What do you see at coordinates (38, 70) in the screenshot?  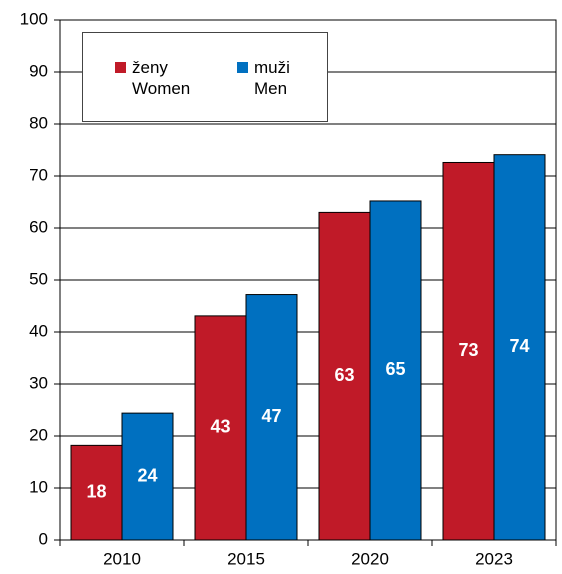 I see `y-tick-label: 90` at bounding box center [38, 70].